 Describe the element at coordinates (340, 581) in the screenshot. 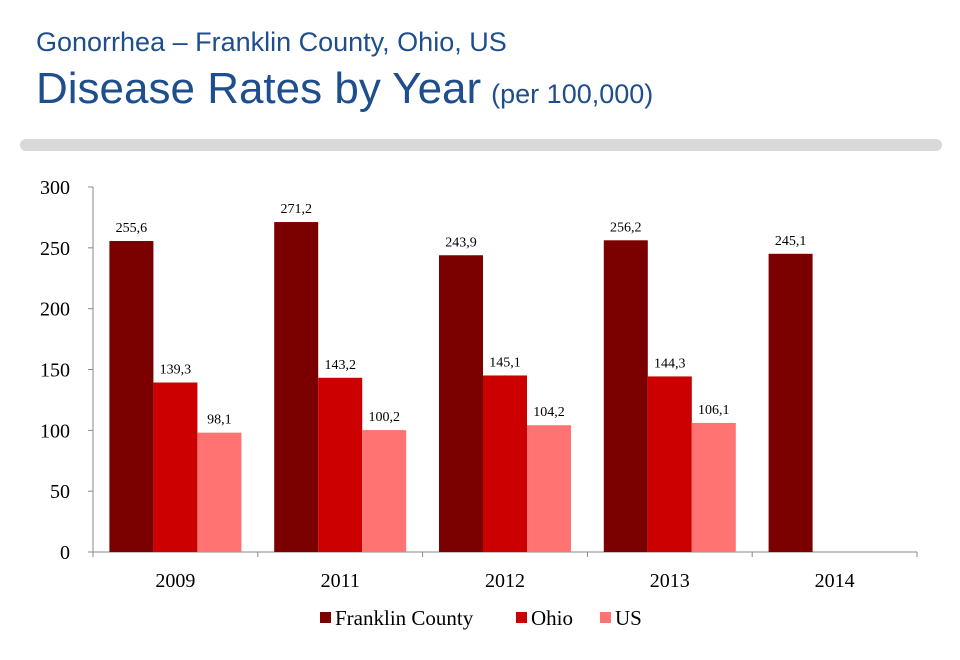

I see `x-category-label: 2011` at that location.